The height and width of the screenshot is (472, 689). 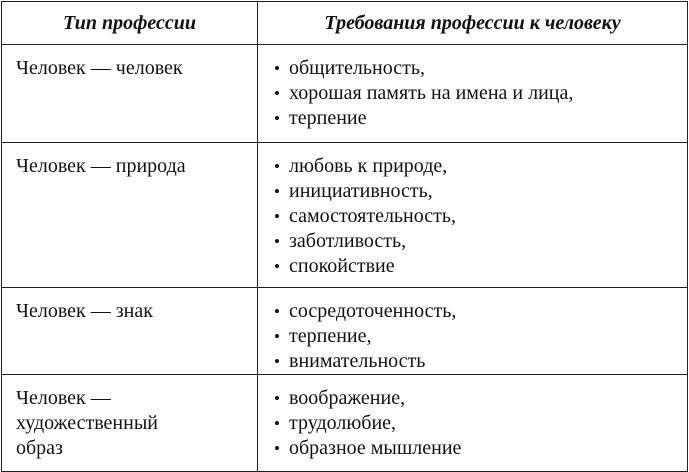 What do you see at coordinates (480, 241) in the screenshot?
I see `list-item: заботливость,` at bounding box center [480, 241].